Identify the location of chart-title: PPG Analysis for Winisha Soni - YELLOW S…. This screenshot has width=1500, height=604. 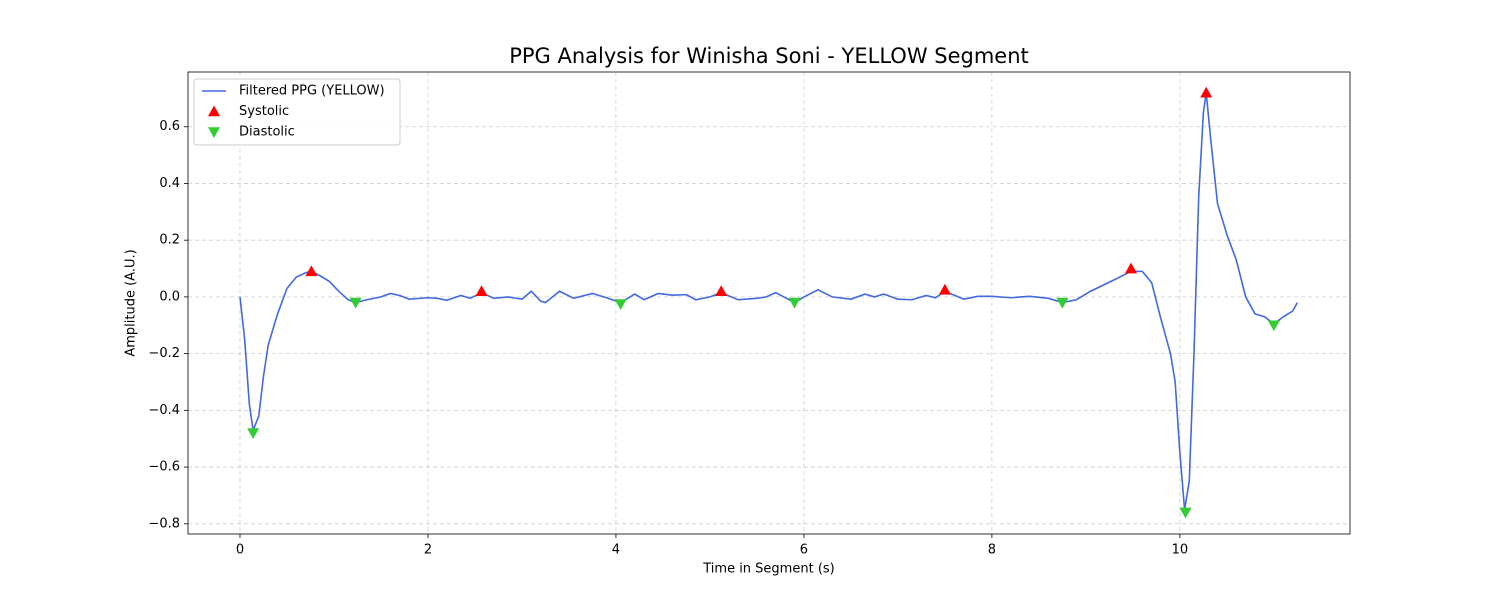
(769, 56).